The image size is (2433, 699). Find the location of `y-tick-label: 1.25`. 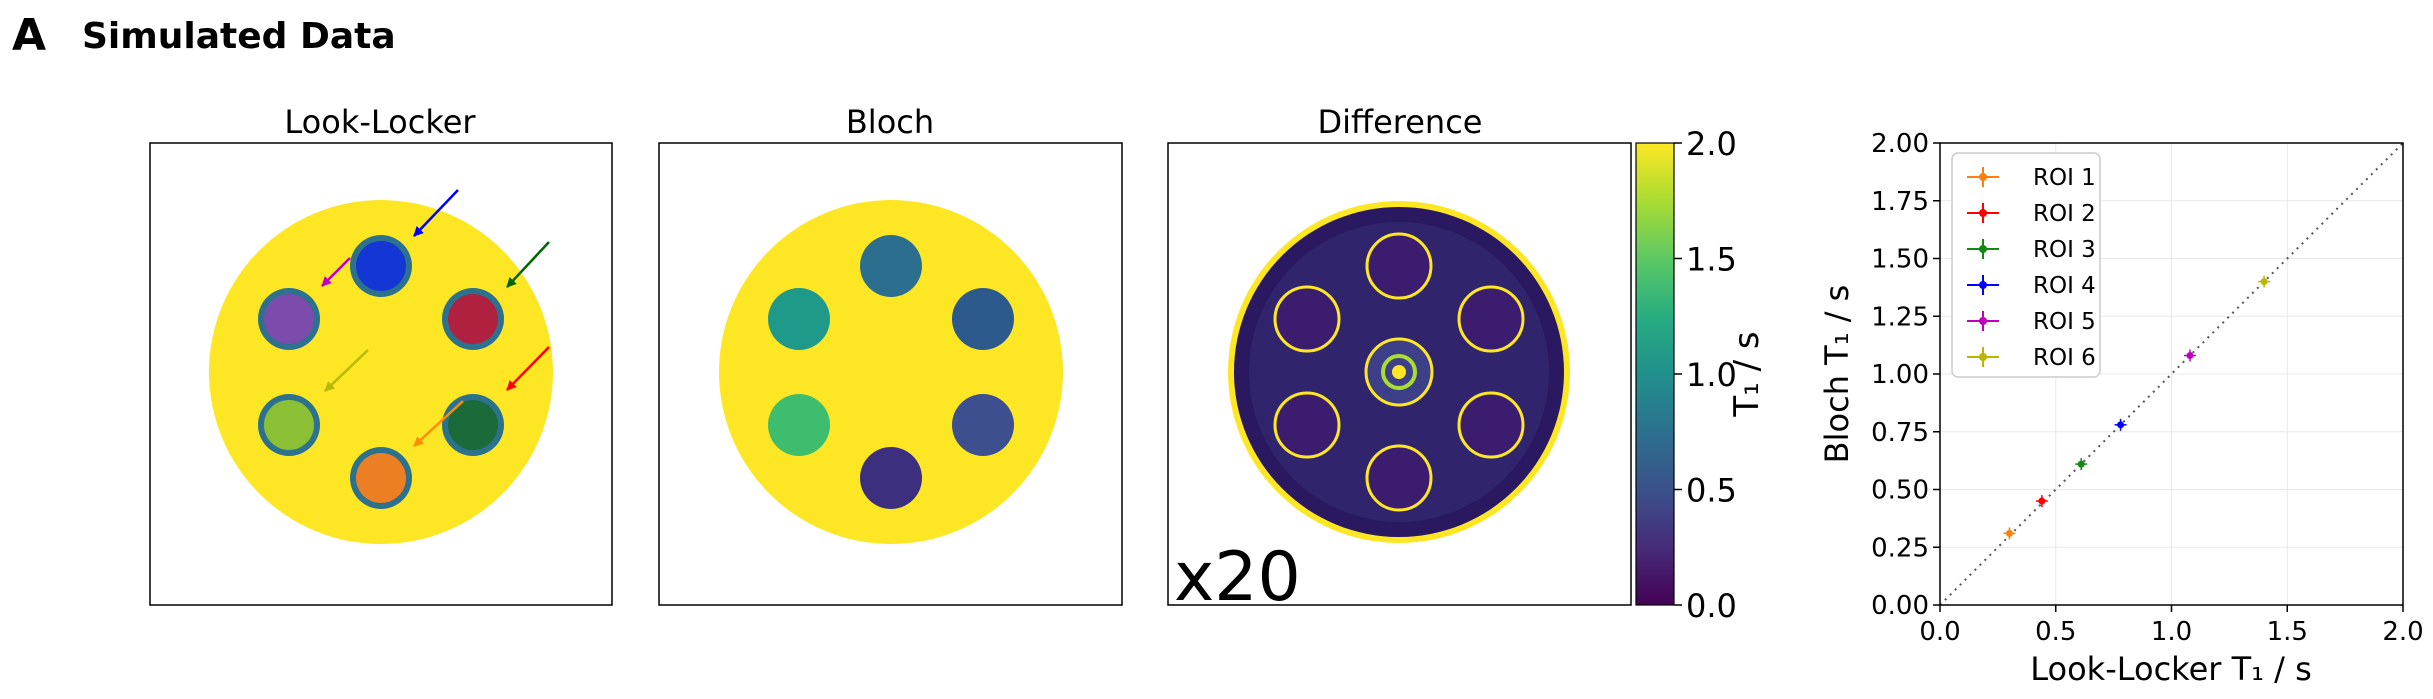

y-tick-label: 1.25 is located at coordinates (1900, 317).